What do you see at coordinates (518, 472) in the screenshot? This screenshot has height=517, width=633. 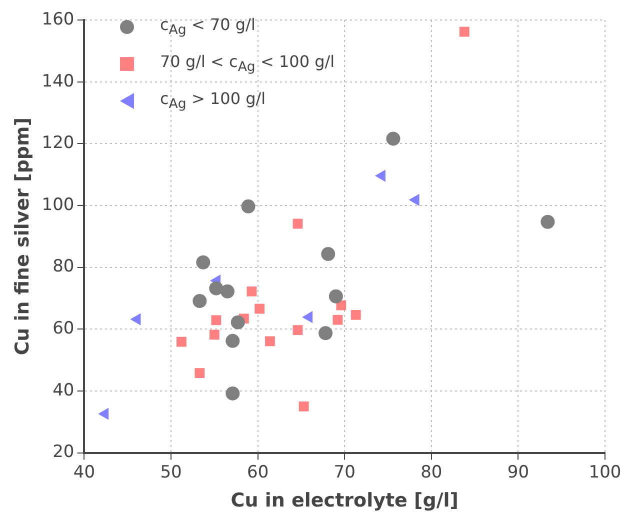 I see `x-tick-label: 90` at bounding box center [518, 472].